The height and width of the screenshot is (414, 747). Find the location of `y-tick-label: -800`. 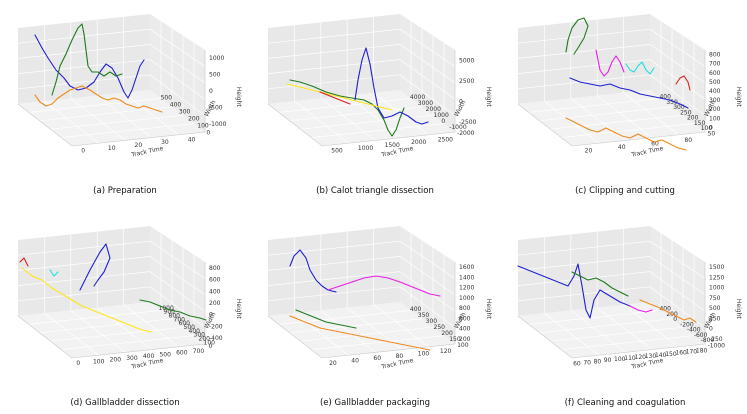

y-tick-label: -800 is located at coordinates (708, 340).